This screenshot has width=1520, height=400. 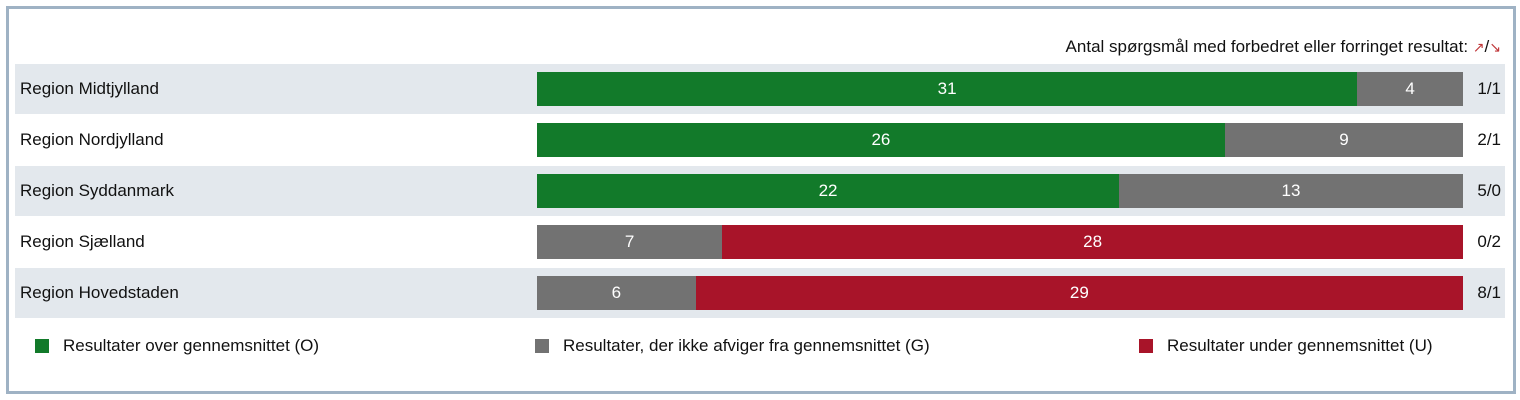 What do you see at coordinates (1489, 190) in the screenshot?
I see `change-count: 5/0` at bounding box center [1489, 190].